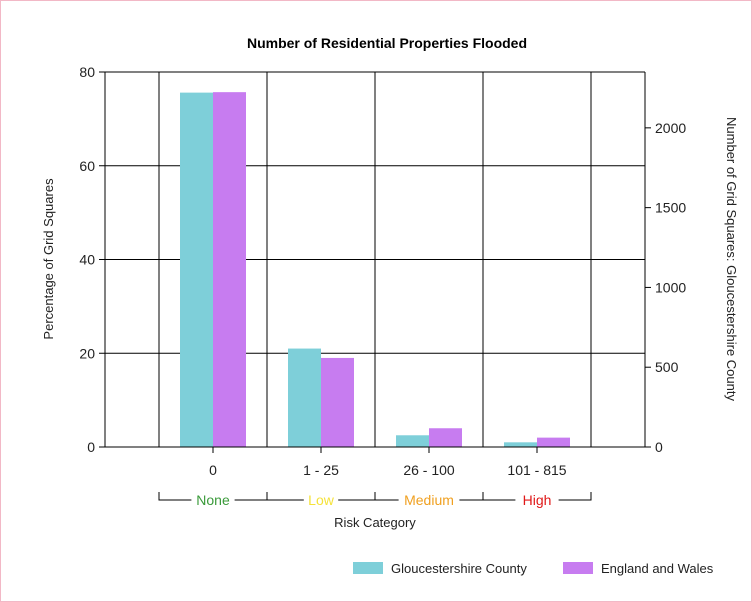 This screenshot has width=752, height=602. Describe the element at coordinates (536, 470) in the screenshot. I see `x-tick-label: 101 - 815` at that location.